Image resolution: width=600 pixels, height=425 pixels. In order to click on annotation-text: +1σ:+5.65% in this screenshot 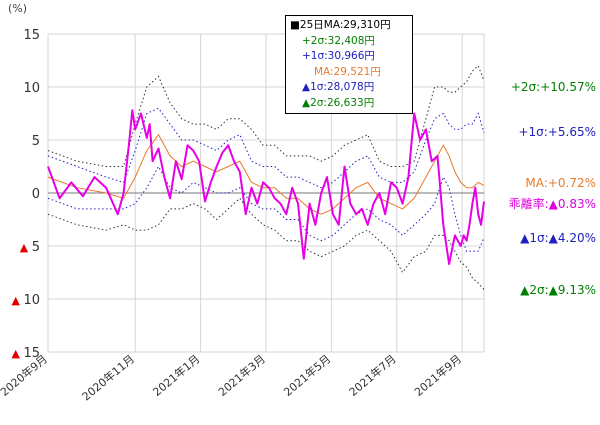, I will do `click(557, 132)`.